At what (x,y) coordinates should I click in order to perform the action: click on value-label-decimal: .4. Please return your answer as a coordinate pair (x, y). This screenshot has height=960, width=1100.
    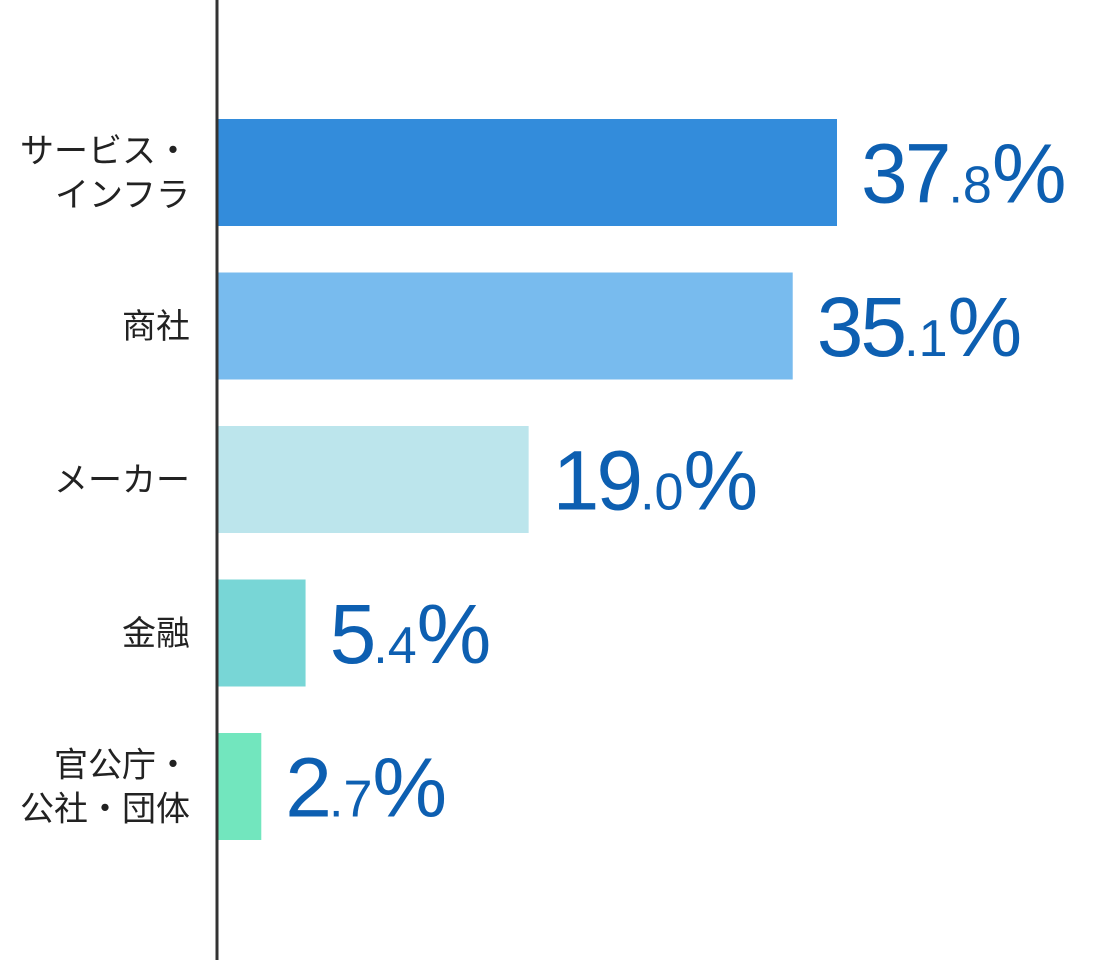
    Looking at the image, I should click on (394, 646).